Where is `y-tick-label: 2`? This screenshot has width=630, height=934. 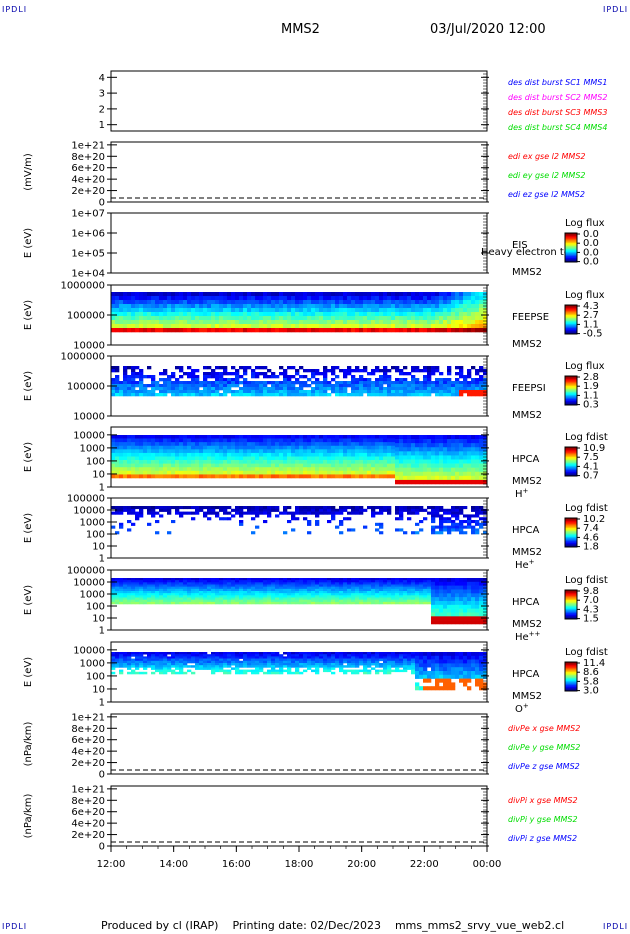 y-tick-label: 2 is located at coordinates (102, 109).